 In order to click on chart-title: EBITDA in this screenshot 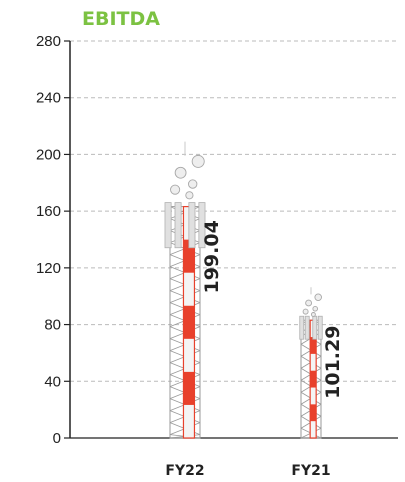, I will do `click(121, 19)`.